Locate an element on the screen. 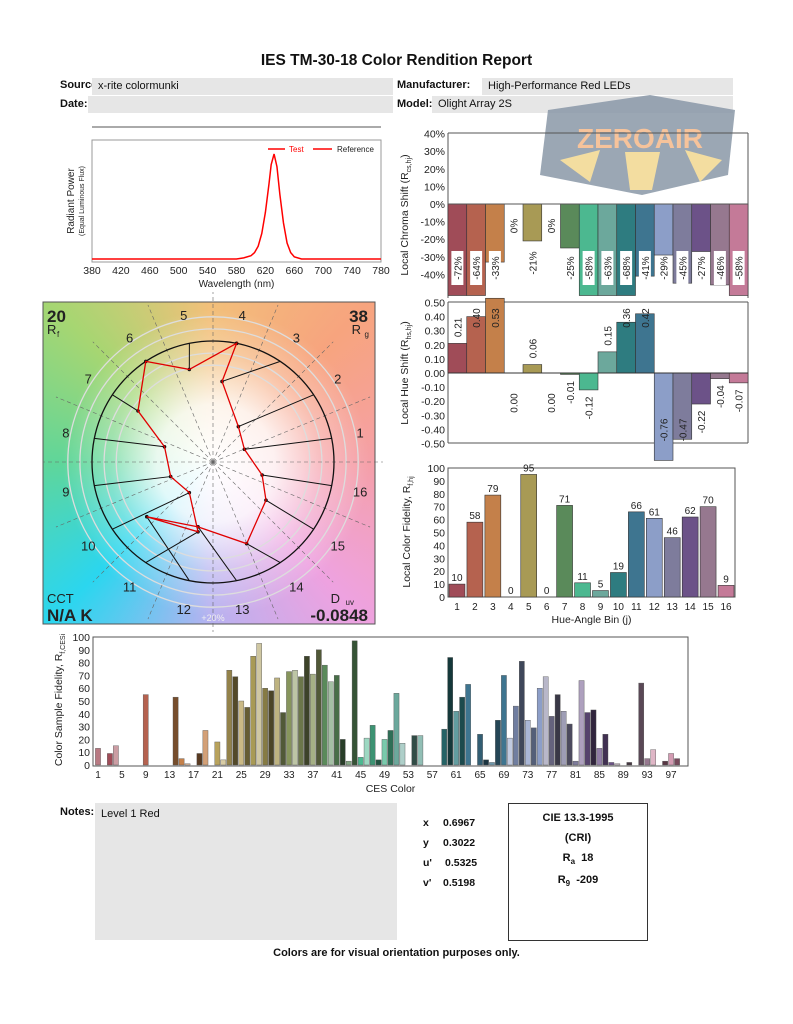 This screenshot has width=793, height=1024. x-tick-label: 77 is located at coordinates (552, 775).